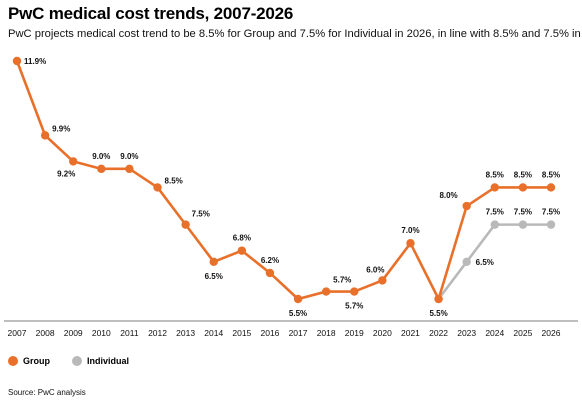 This screenshot has height=404, width=582. What do you see at coordinates (551, 224) in the screenshot?
I see `point-individual-2026` at bounding box center [551, 224].